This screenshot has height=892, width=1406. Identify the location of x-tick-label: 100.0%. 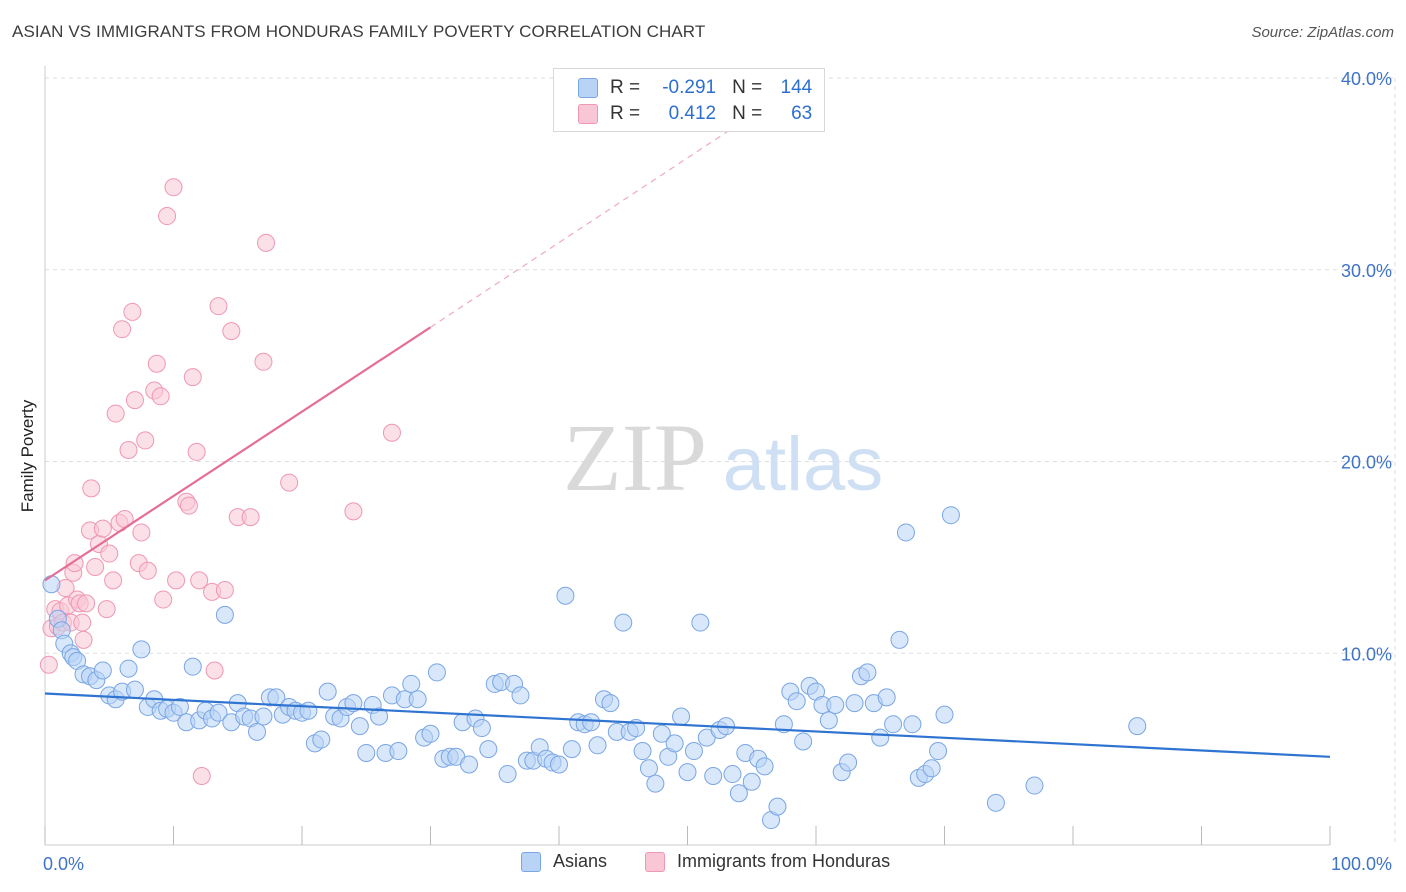
(1361, 864).